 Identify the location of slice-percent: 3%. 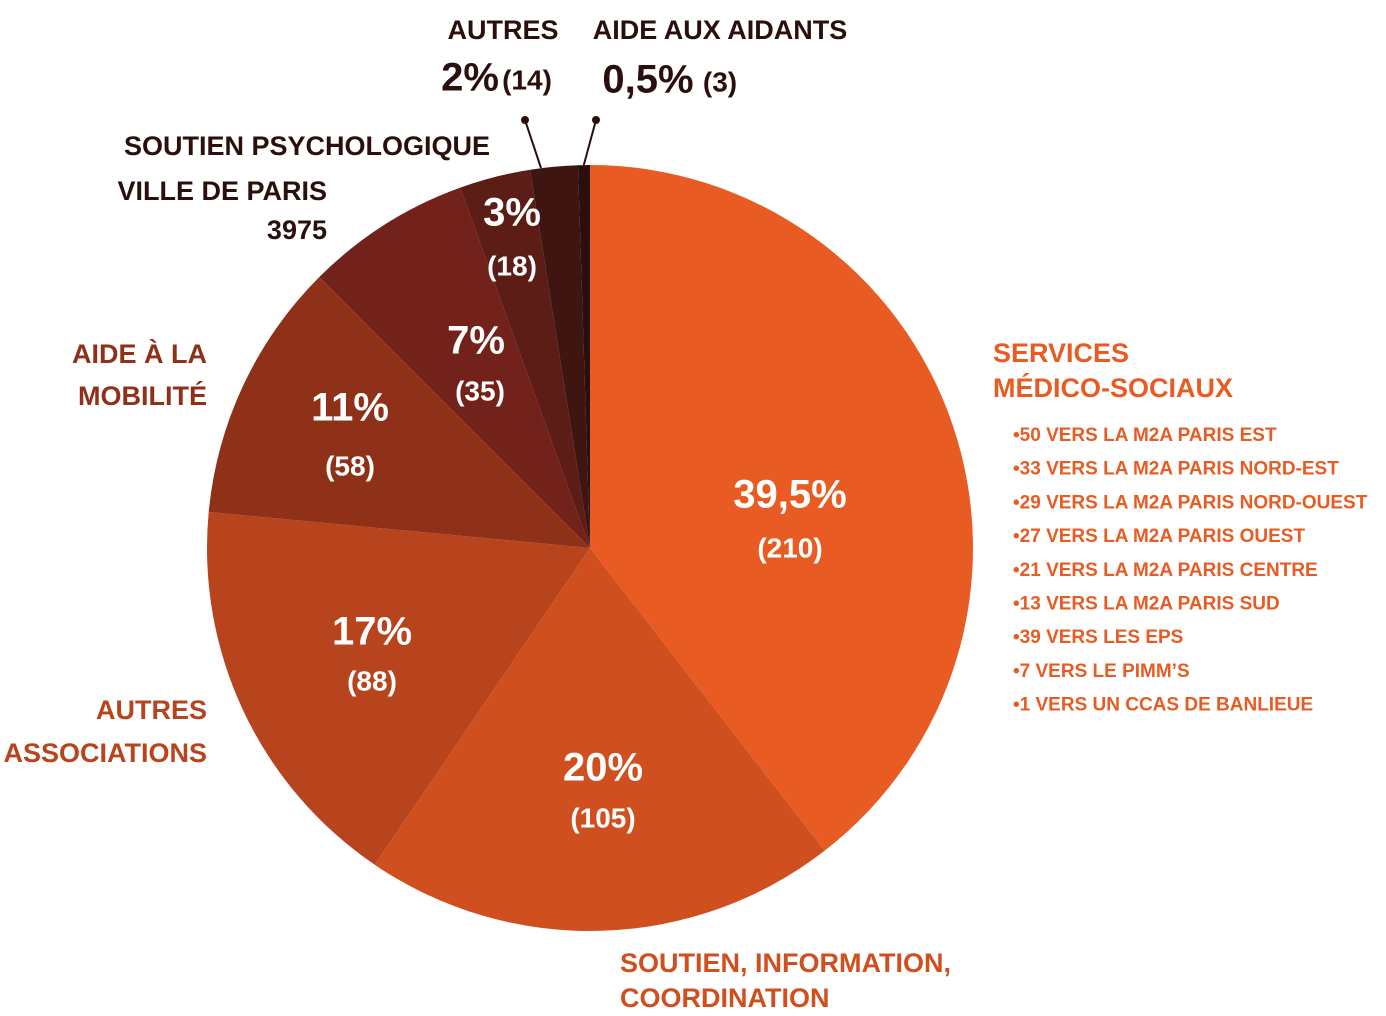
(512, 213).